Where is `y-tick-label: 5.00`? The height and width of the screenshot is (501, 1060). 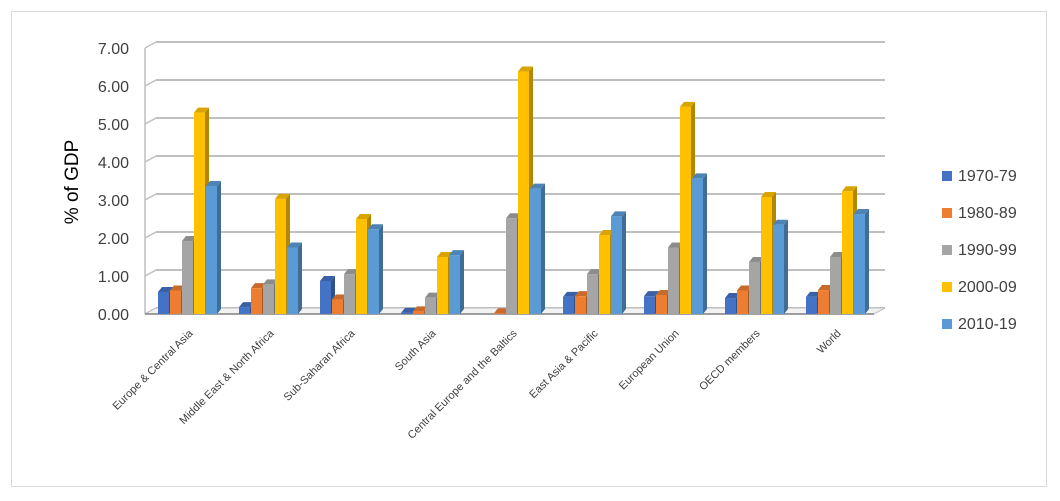
y-tick-label: 5.00 is located at coordinates (113, 125).